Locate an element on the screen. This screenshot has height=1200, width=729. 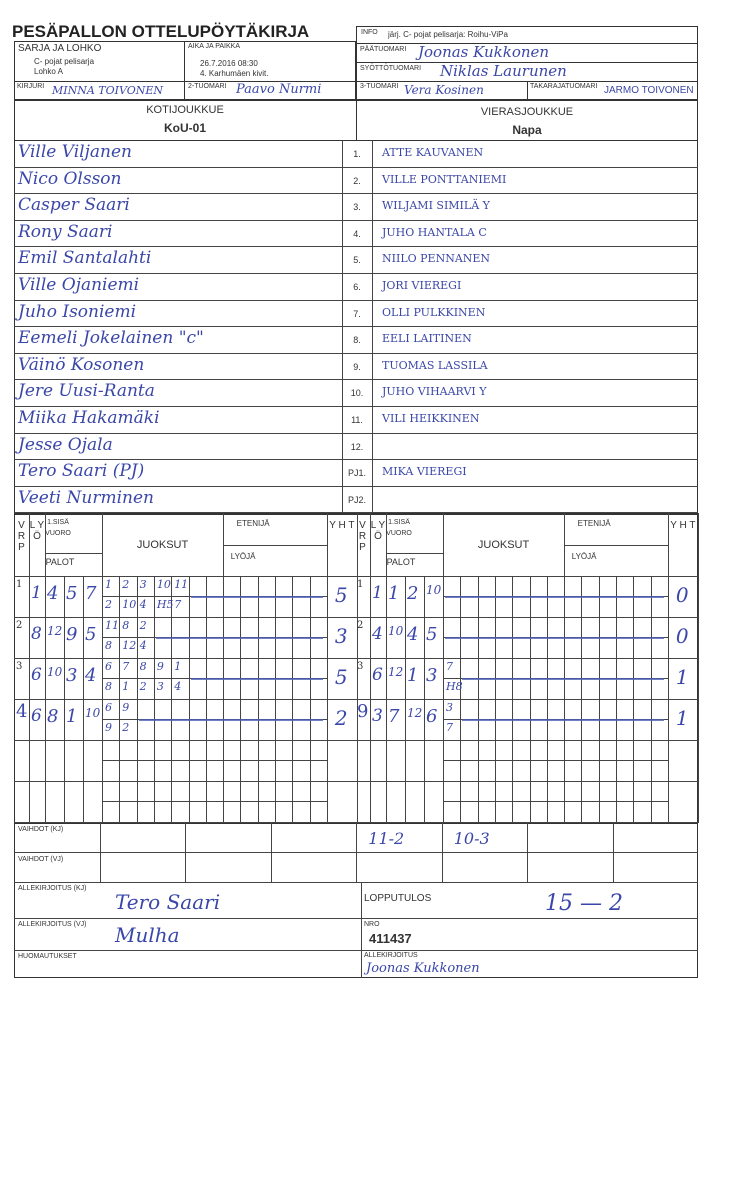
yht-value: 5 is located at coordinates (341, 595).